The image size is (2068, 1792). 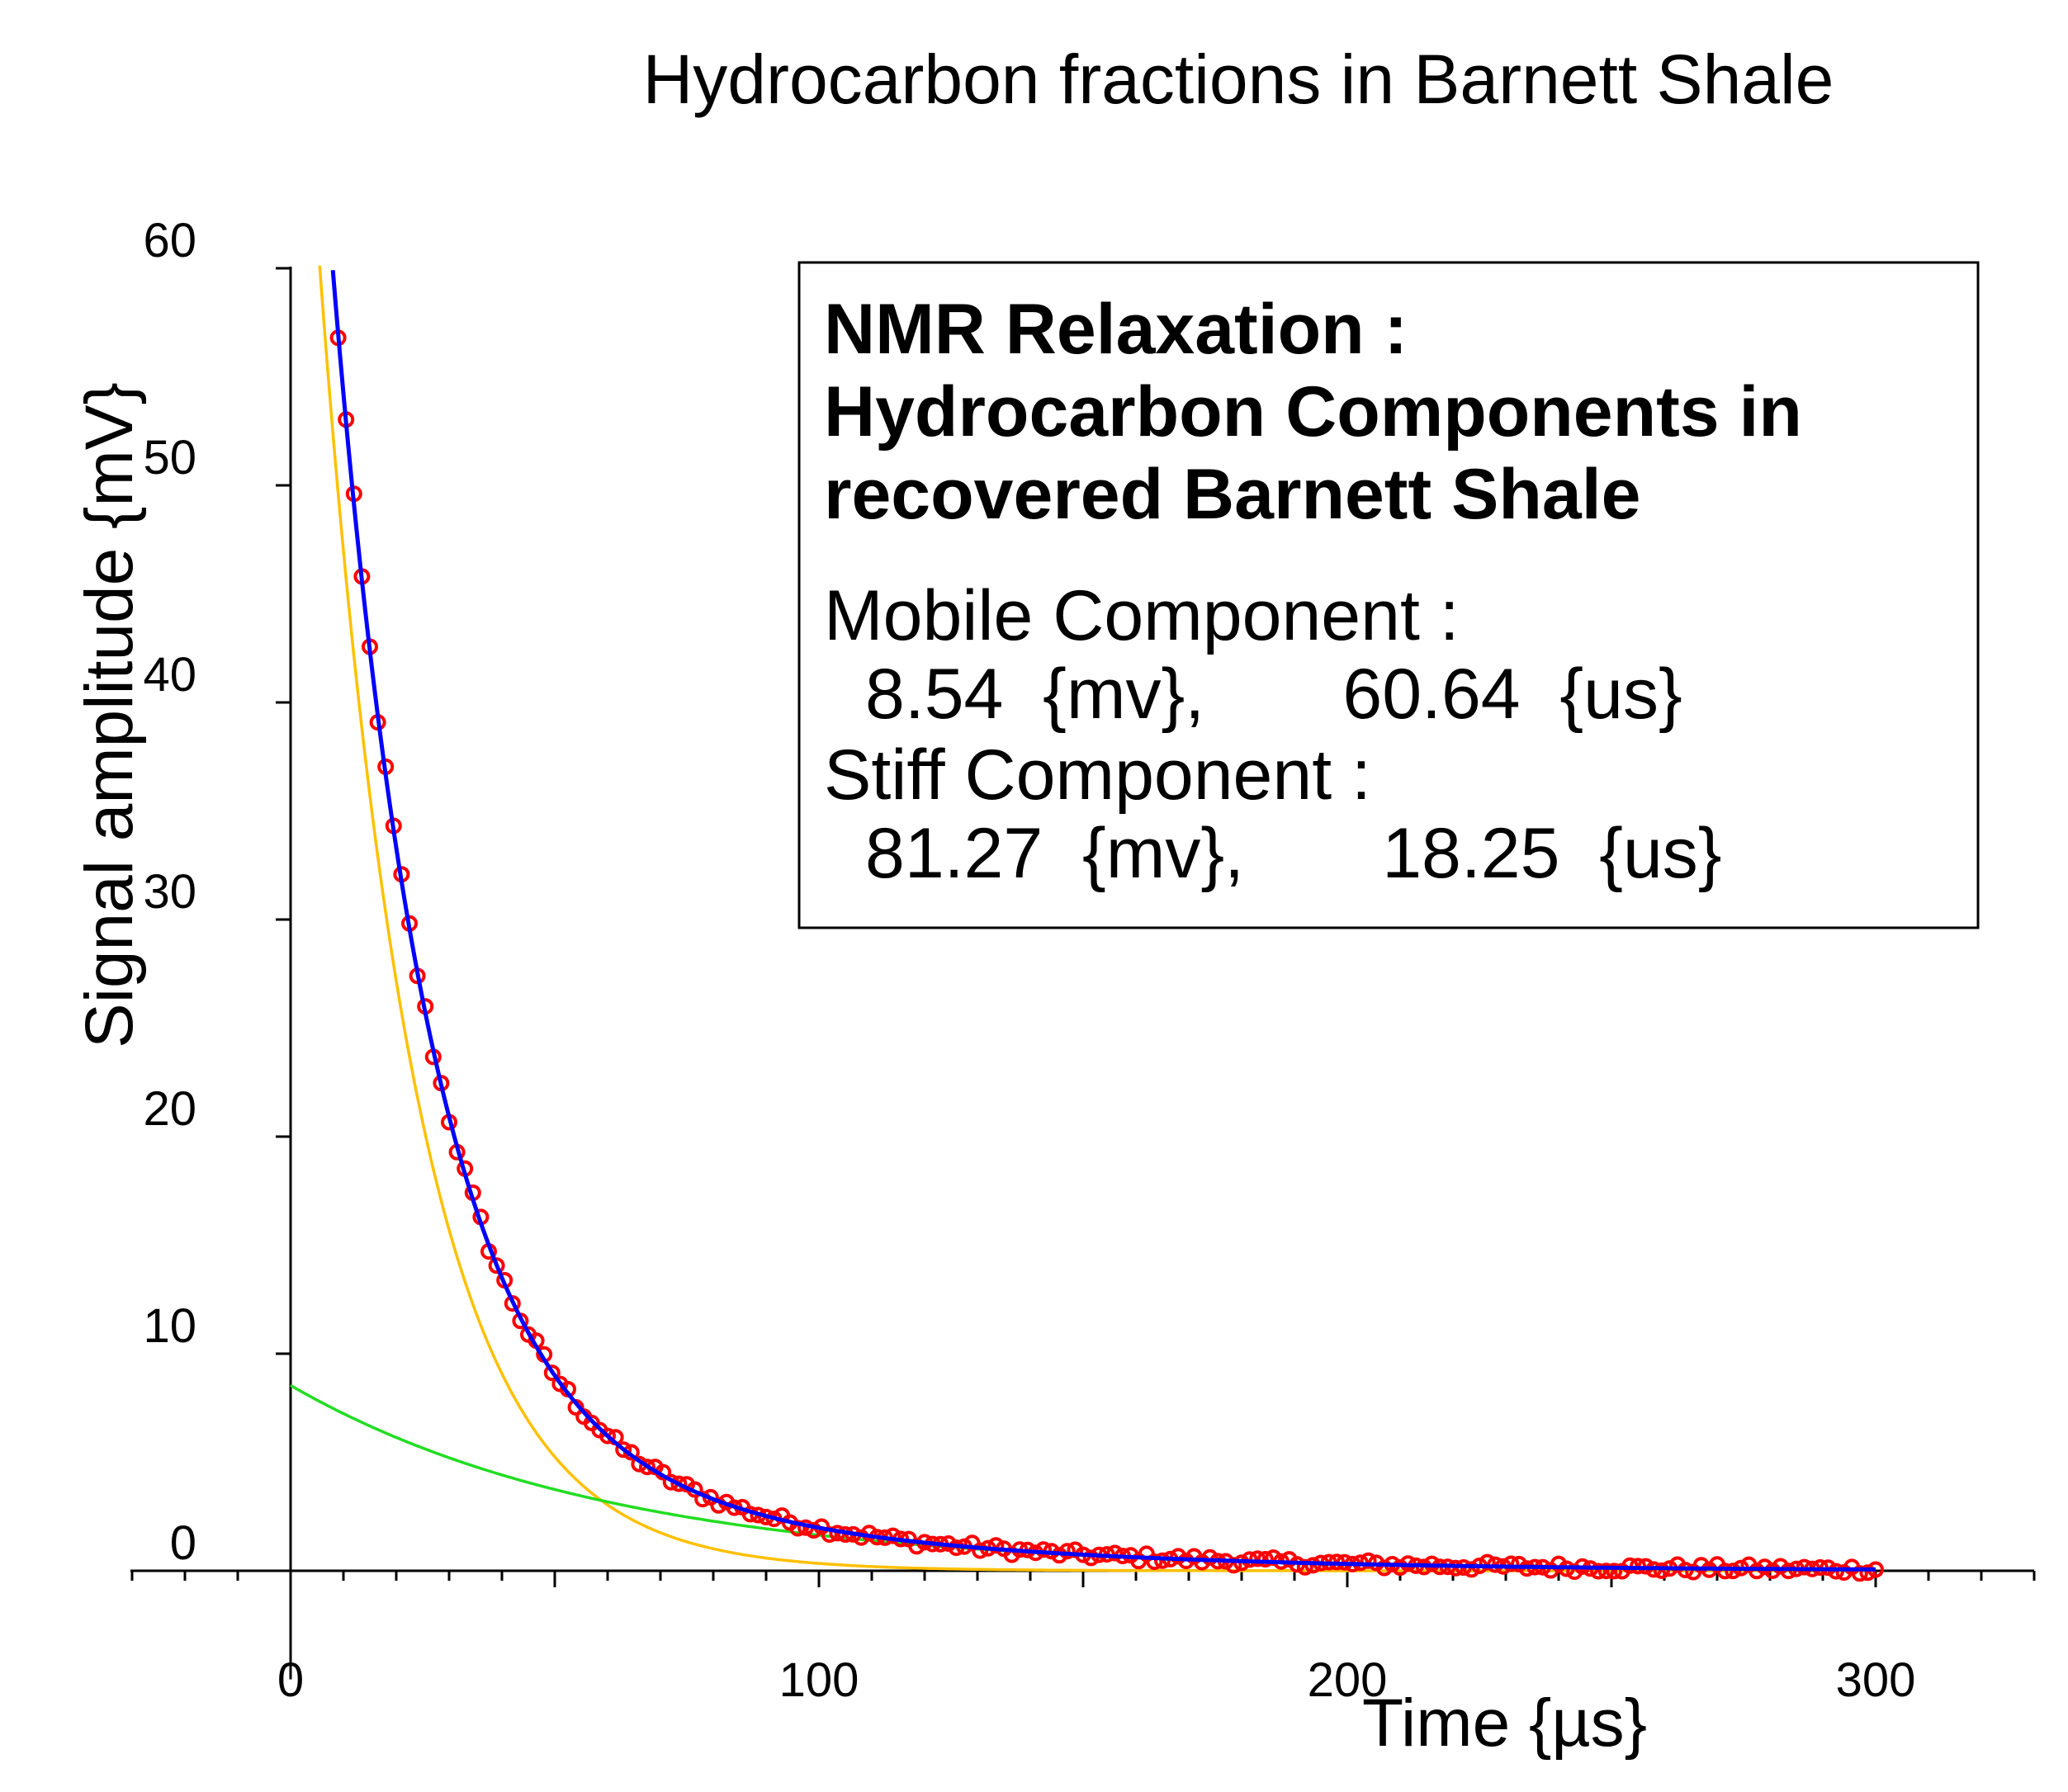 I want to click on y-tick-label: 30, so click(x=170, y=892).